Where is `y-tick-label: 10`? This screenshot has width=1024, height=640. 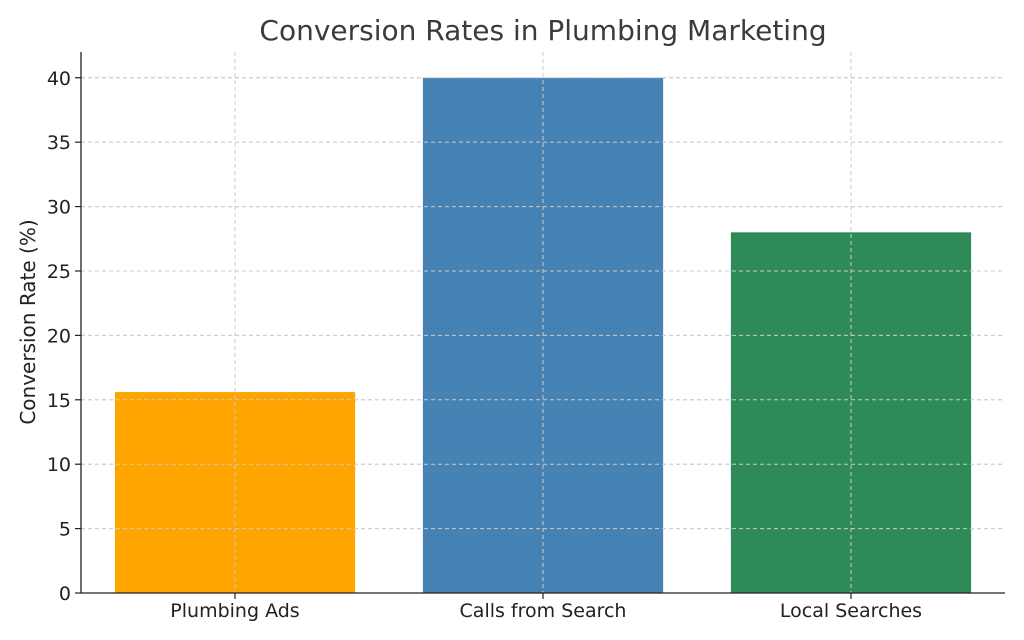 y-tick-label: 10 is located at coordinates (59, 465).